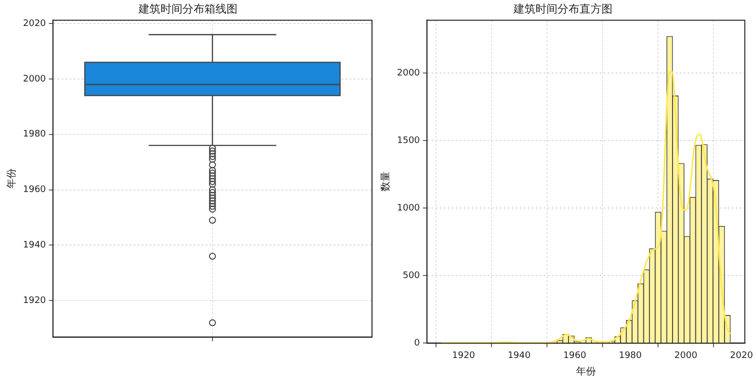 Image resolution: width=756 pixels, height=384 pixels. What do you see at coordinates (742, 355) in the screenshot?
I see `x-tick-label: 2020` at bounding box center [742, 355].